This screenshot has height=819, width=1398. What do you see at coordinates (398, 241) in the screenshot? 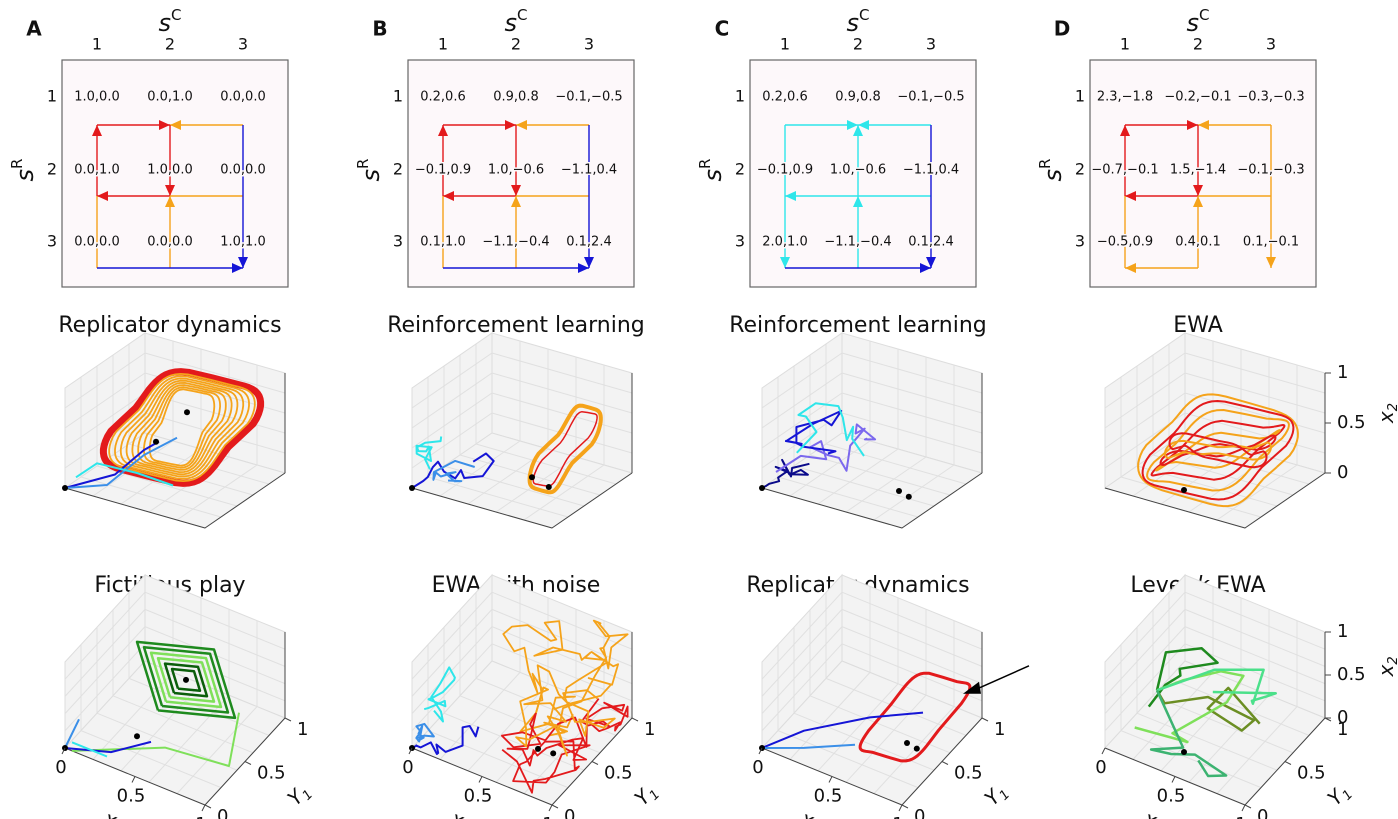
I see `row-label: 3` at bounding box center [398, 241].